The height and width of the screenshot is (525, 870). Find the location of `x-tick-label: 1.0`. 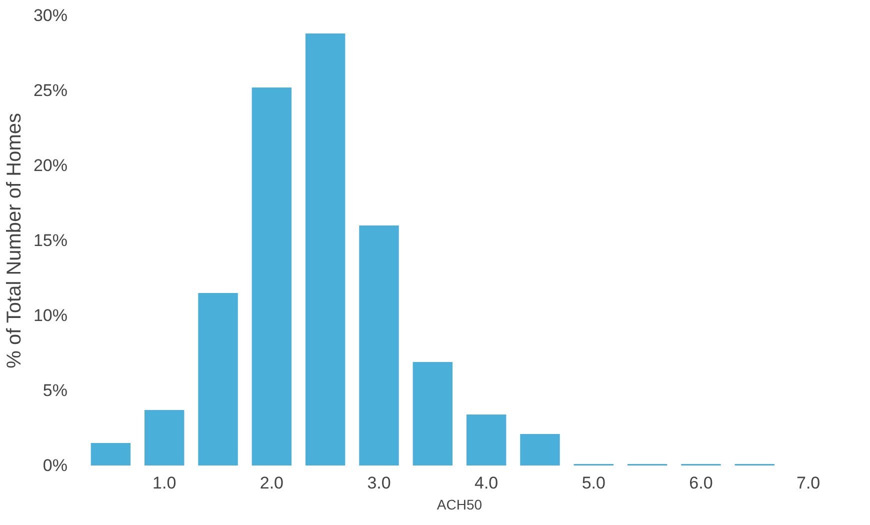

x-tick-label: 1.0 is located at coordinates (164, 483).